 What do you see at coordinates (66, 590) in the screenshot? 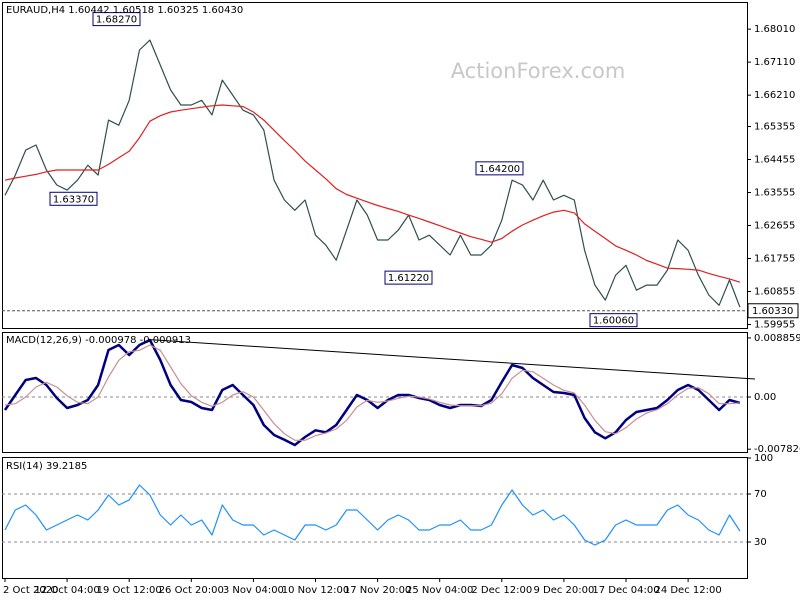
I see `x-tick-label: 12 Oct 04:00` at bounding box center [66, 590].